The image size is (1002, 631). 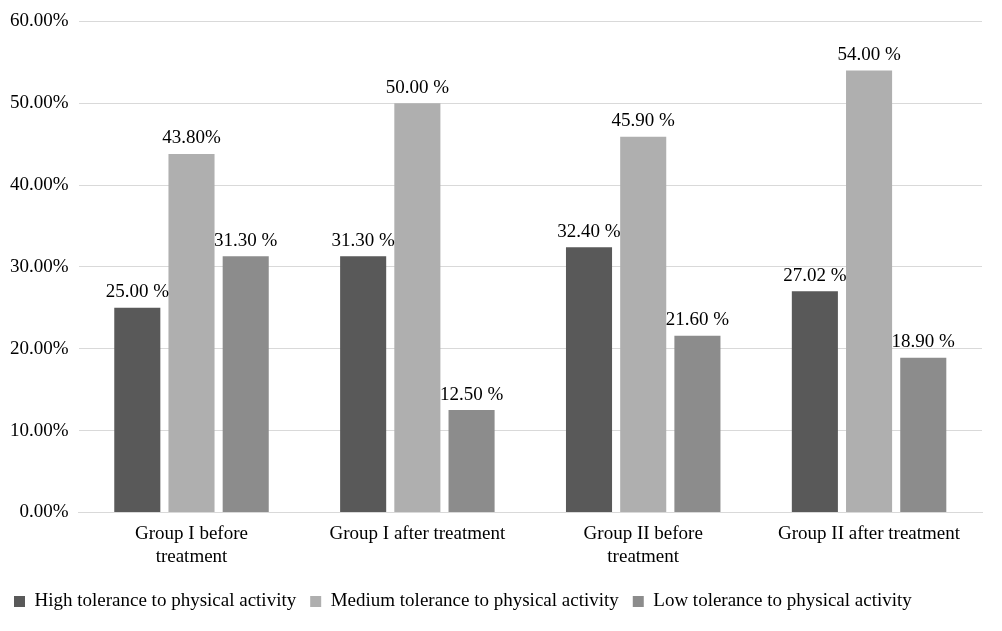 What do you see at coordinates (39, 184) in the screenshot?
I see `y-tick-label: 40.00%` at bounding box center [39, 184].